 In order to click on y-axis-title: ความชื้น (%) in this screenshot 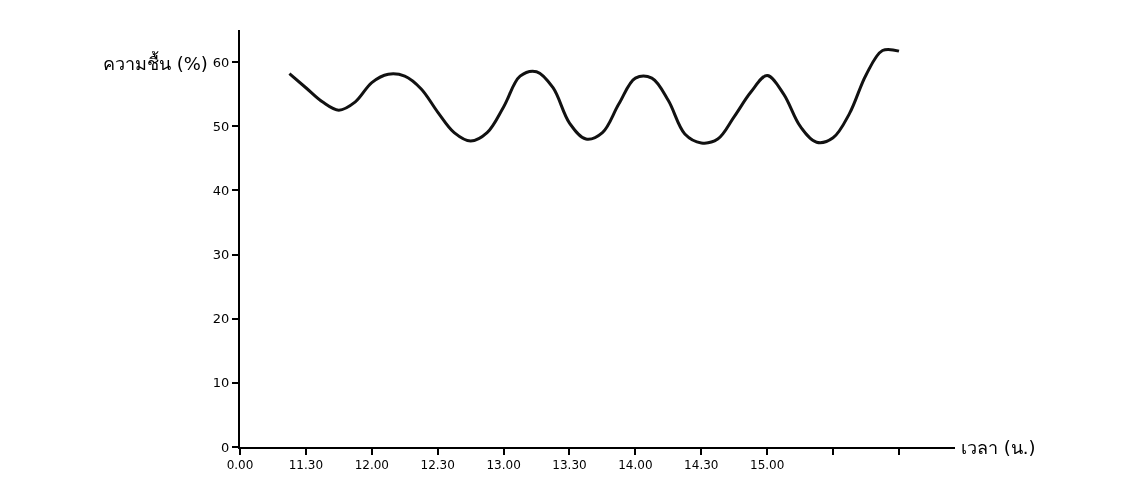, I will do `click(155, 62)`.